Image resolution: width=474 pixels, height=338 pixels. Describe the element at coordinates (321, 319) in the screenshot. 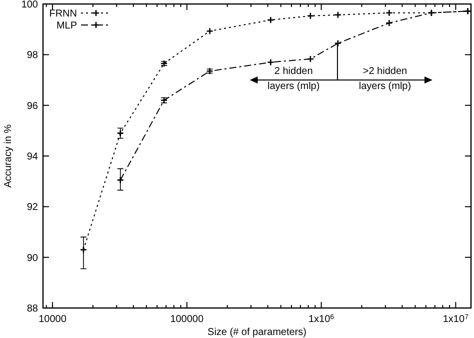

I see `x-tick-label: 1x10$^{6}$` at that location.